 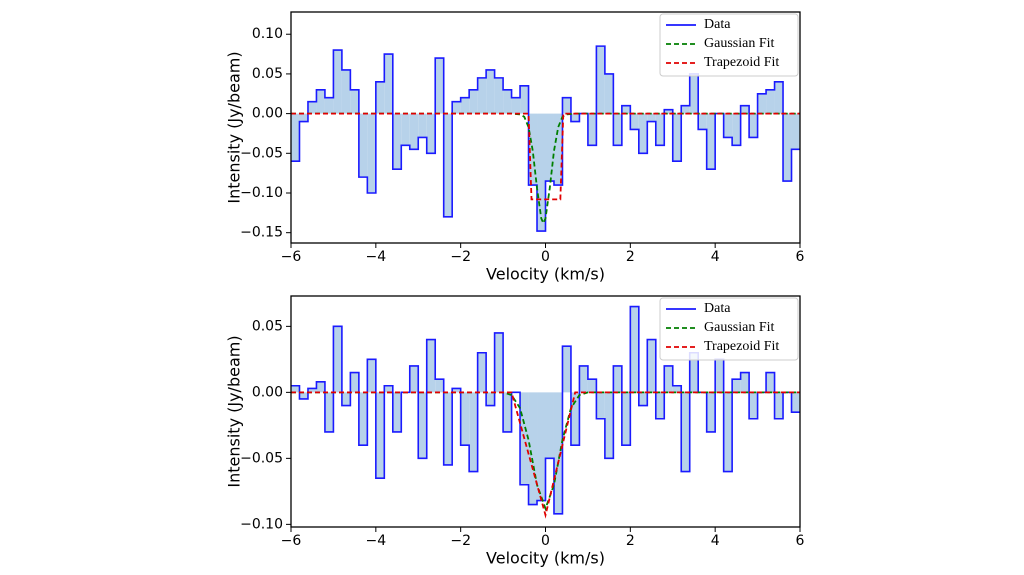 What do you see at coordinates (630, 541) in the screenshot?
I see `x-tick-label: 2` at bounding box center [630, 541].